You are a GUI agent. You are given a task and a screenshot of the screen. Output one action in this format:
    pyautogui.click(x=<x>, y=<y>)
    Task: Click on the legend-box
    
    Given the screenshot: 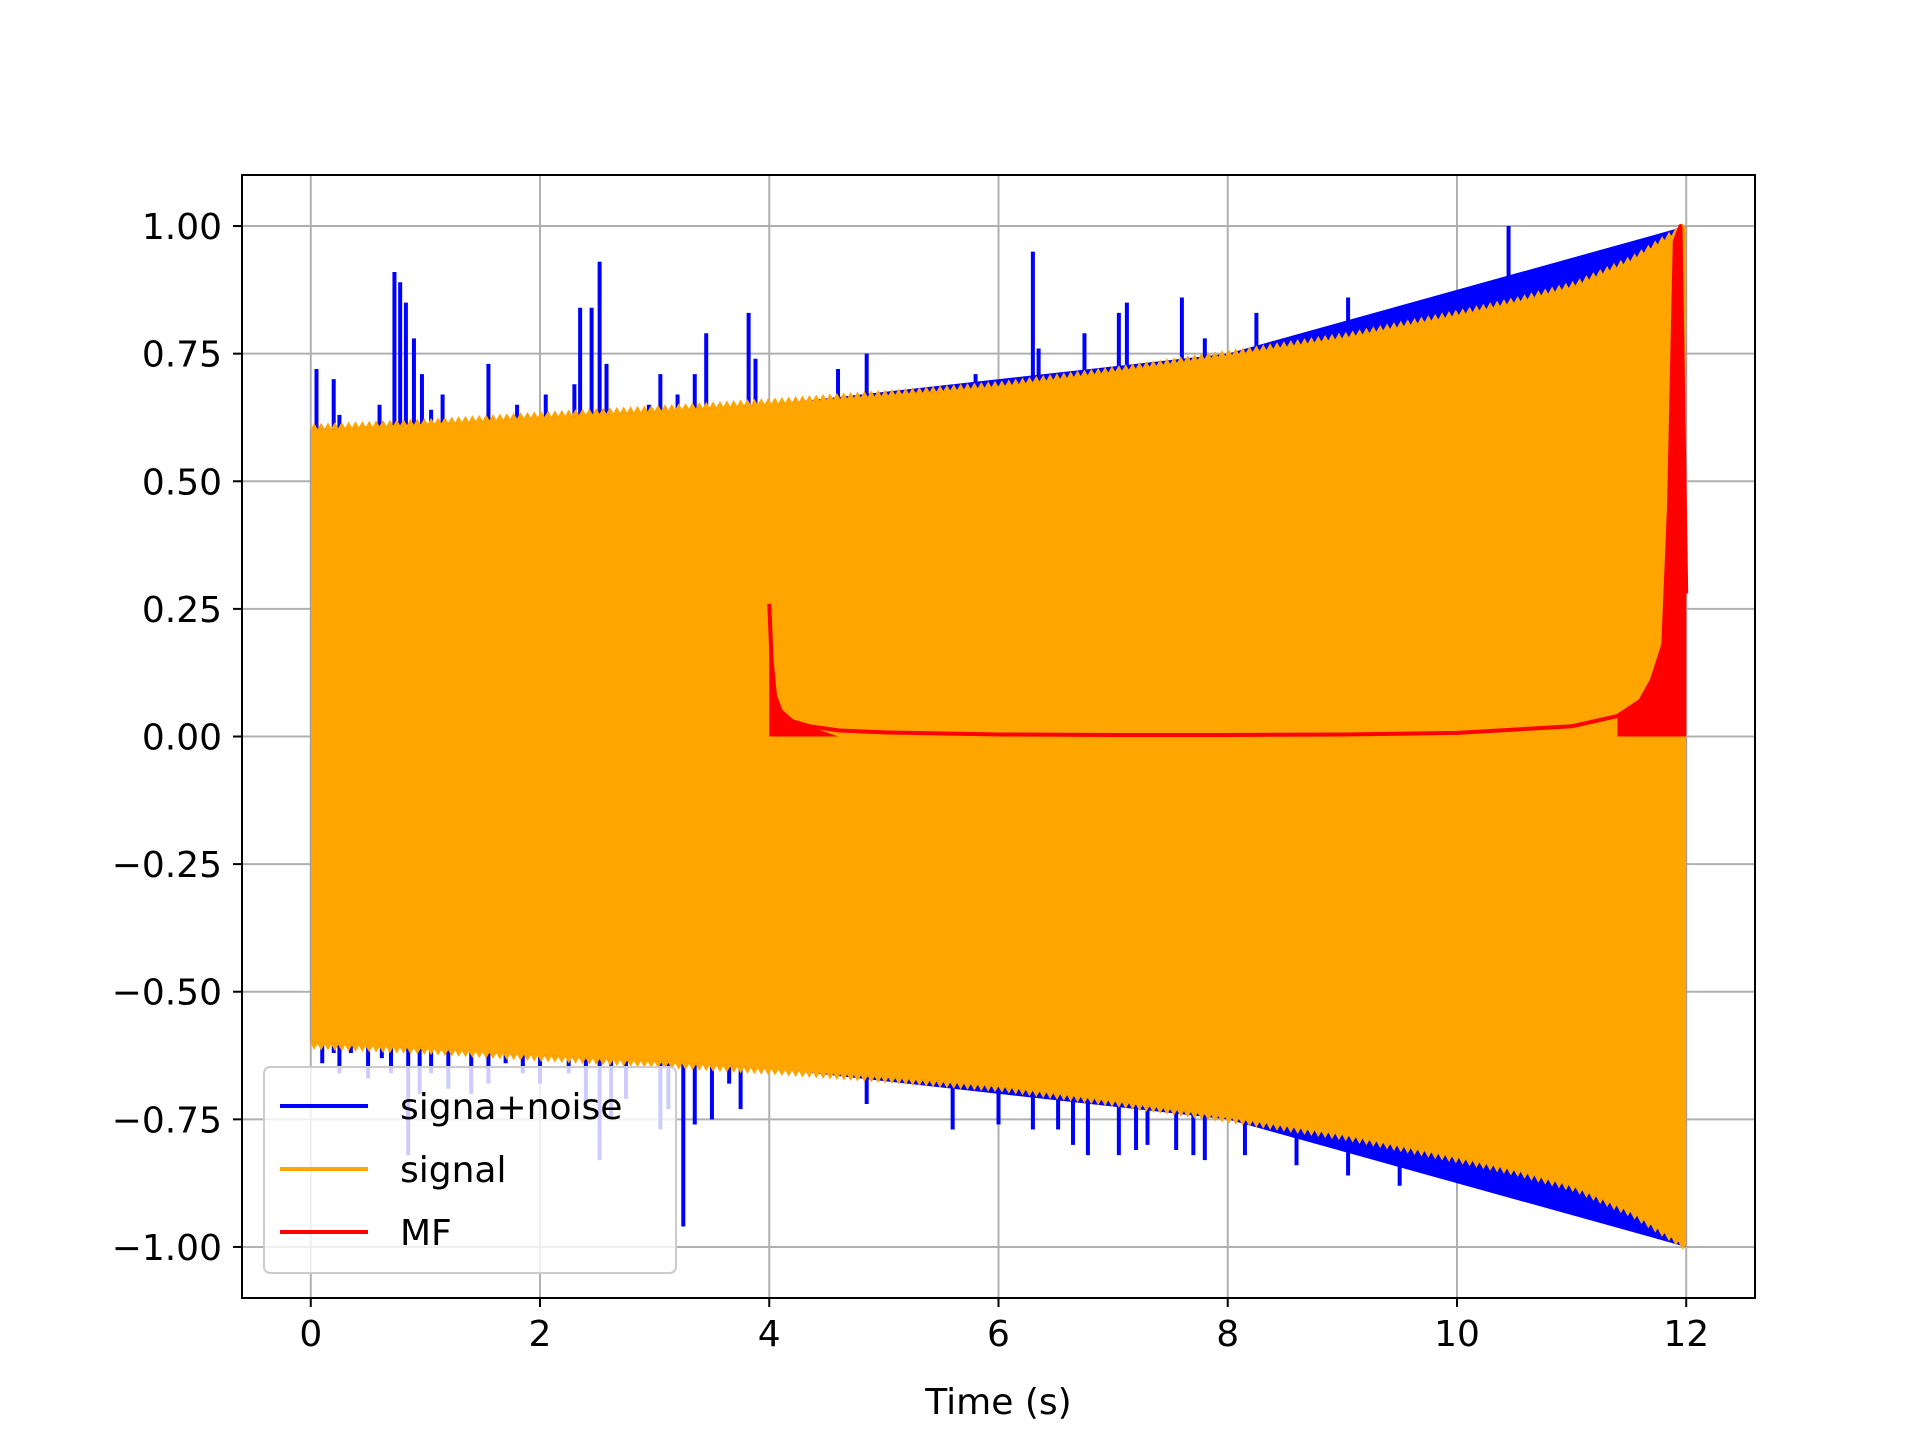 What is the action you would take?
    pyautogui.click(x=470, y=1170)
    